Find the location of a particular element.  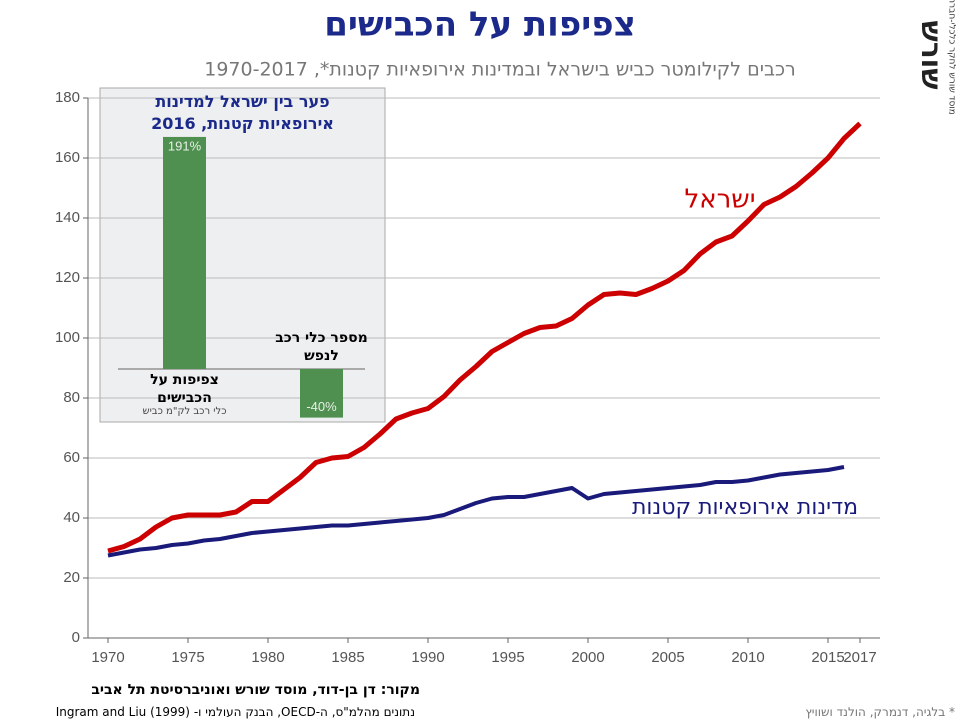

x-tick-label: 1970 is located at coordinates (107, 657).